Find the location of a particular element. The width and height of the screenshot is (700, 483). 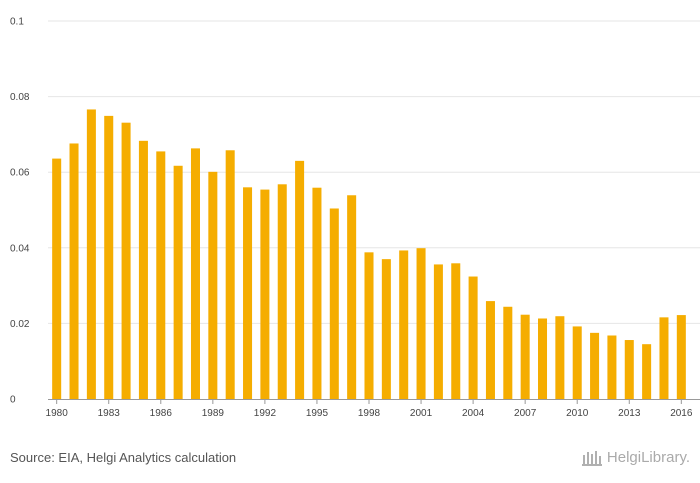

y-tick-labels: 0 0.02 0.04 0.06 0.08 0.1 is located at coordinates (20, 211).